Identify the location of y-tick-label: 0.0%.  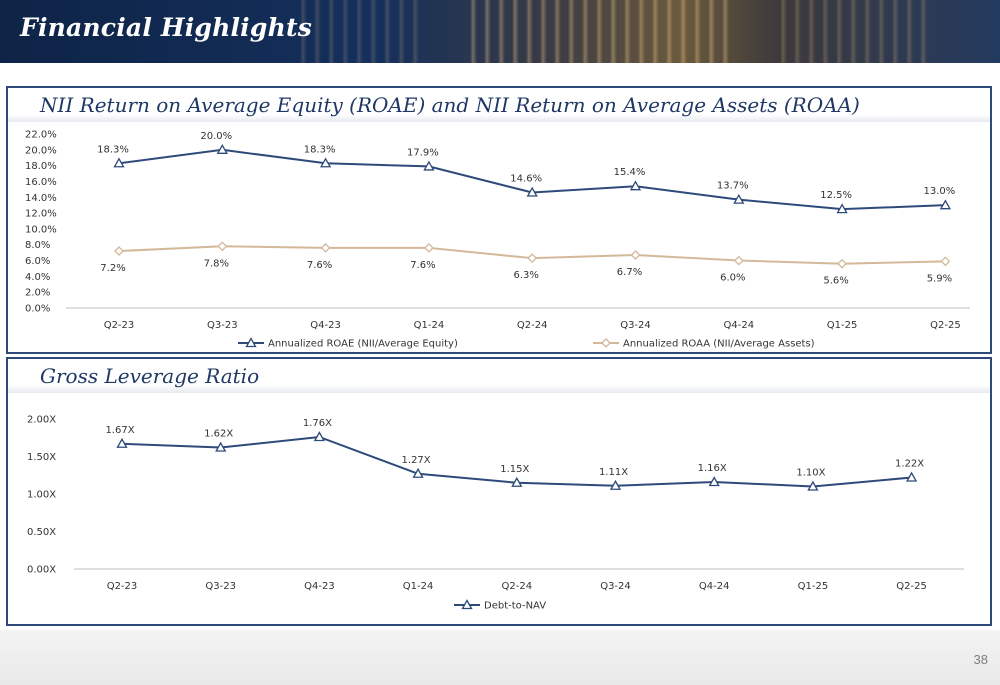
(37, 309).